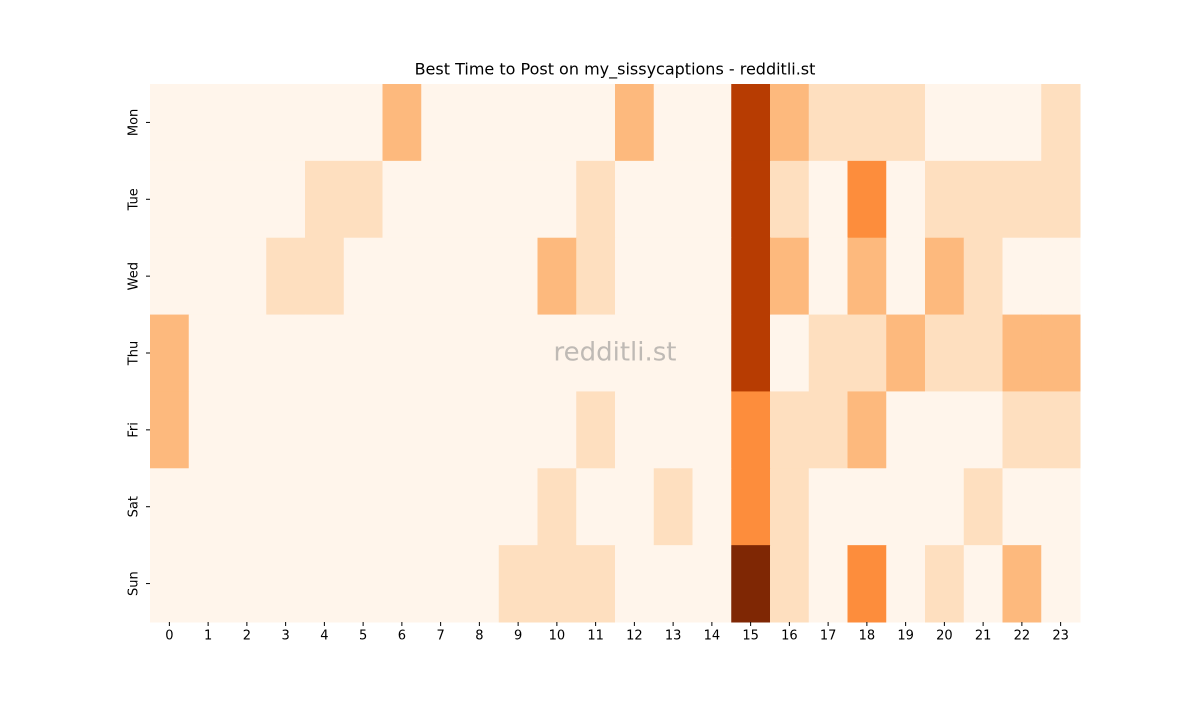  What do you see at coordinates (134, 122) in the screenshot?
I see `y-tick-label: Mon` at bounding box center [134, 122].